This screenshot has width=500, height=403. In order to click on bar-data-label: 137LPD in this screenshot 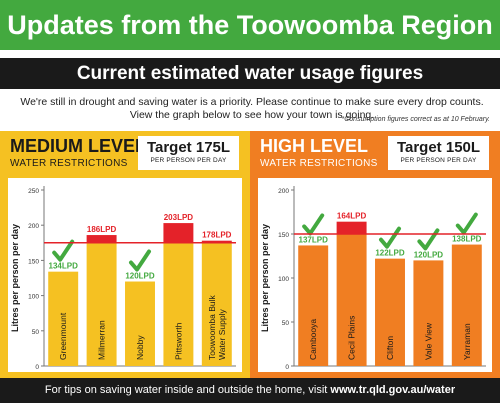, I will do `click(314, 239)`.